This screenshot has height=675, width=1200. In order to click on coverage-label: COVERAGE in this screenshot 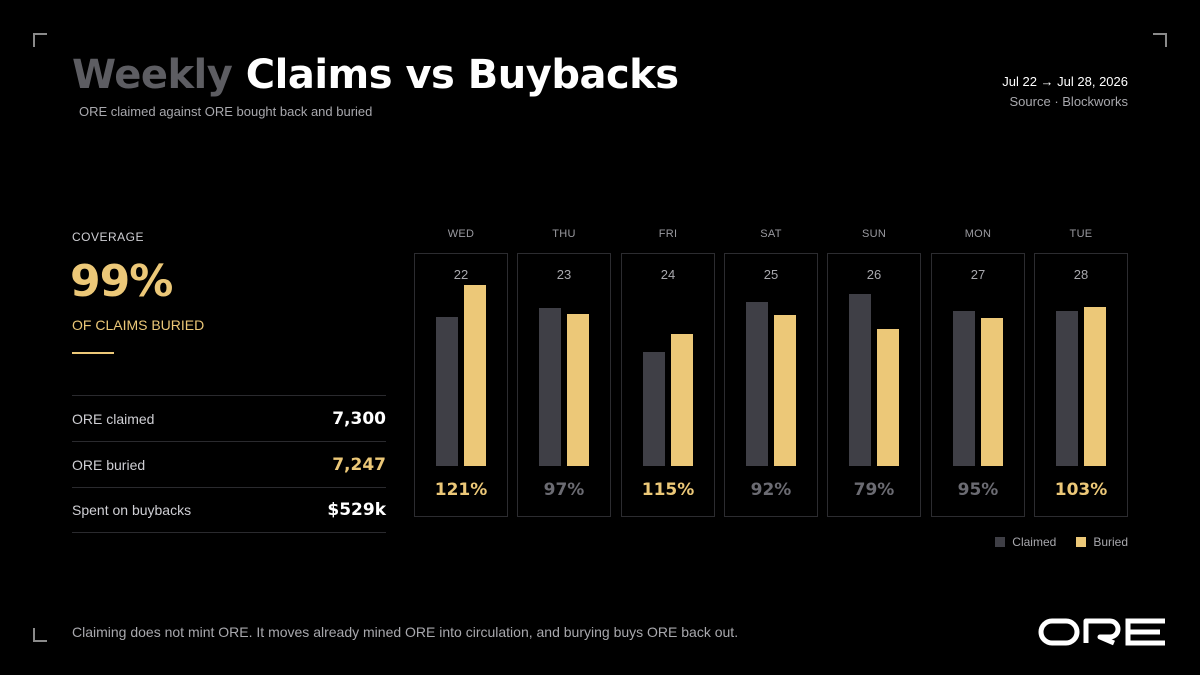, I will do `click(108, 237)`.